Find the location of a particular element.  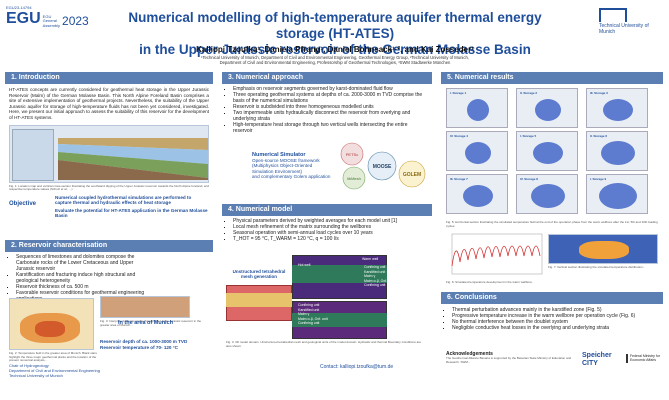

temperature-curve is located at coordinates (496, 256).